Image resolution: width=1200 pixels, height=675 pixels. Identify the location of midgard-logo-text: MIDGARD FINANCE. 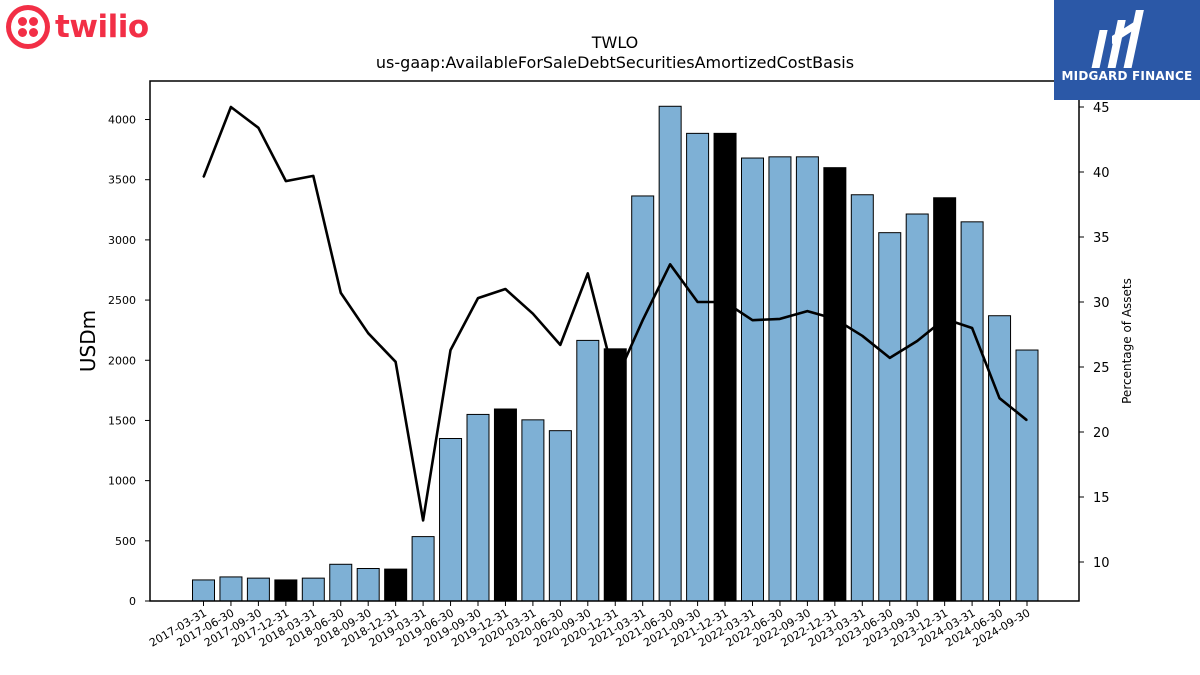
(1127, 76).